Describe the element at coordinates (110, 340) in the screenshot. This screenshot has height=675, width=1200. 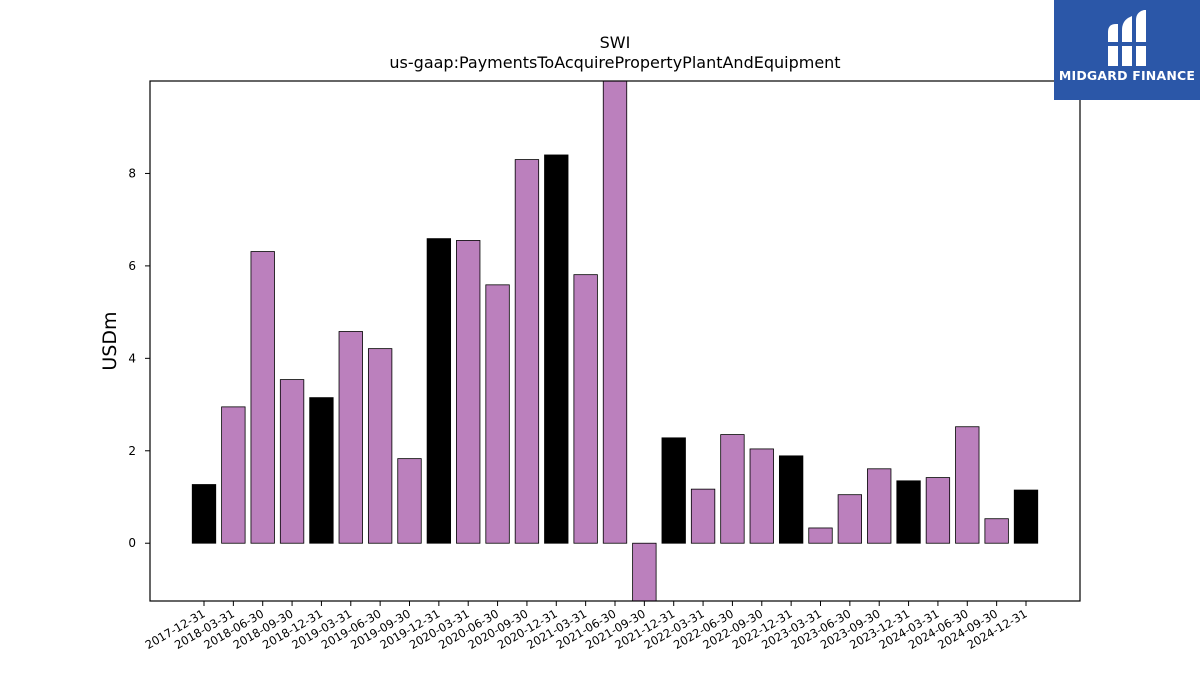
I see `y-axis-label: USDm` at that location.